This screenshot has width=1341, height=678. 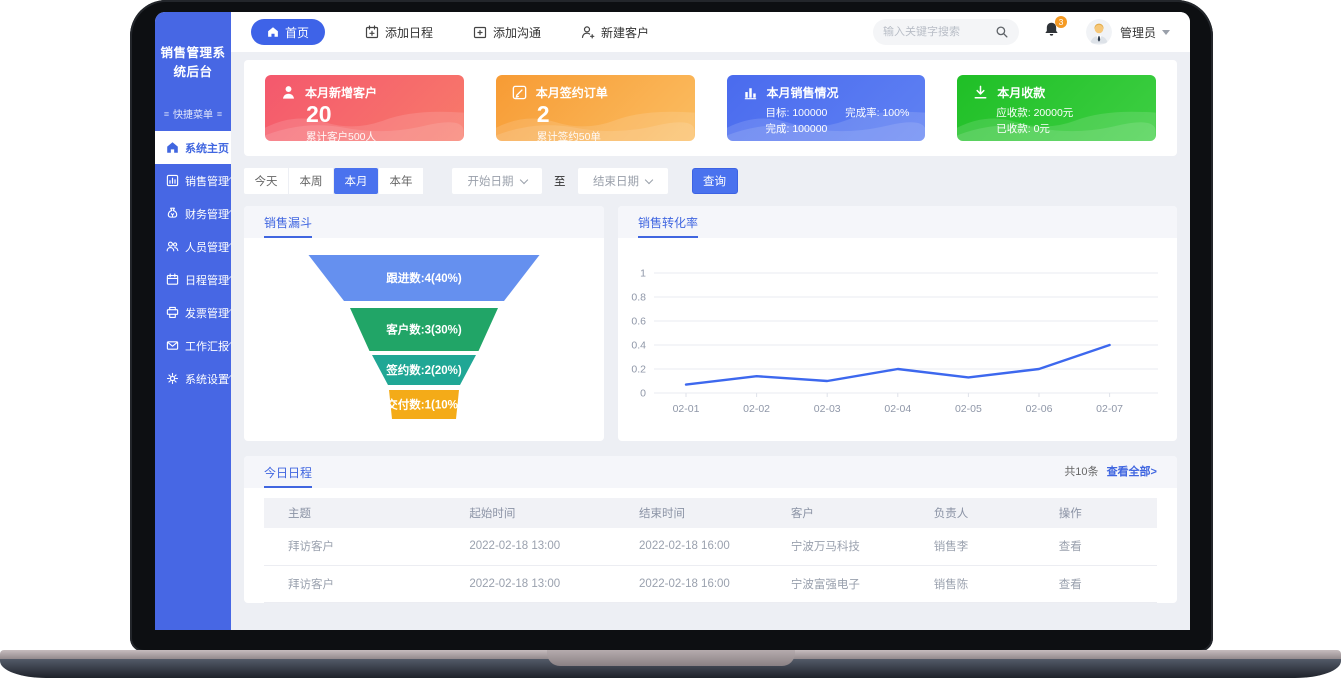 I want to click on sidebar-item-home: 系统主页, so click(x=193, y=147).